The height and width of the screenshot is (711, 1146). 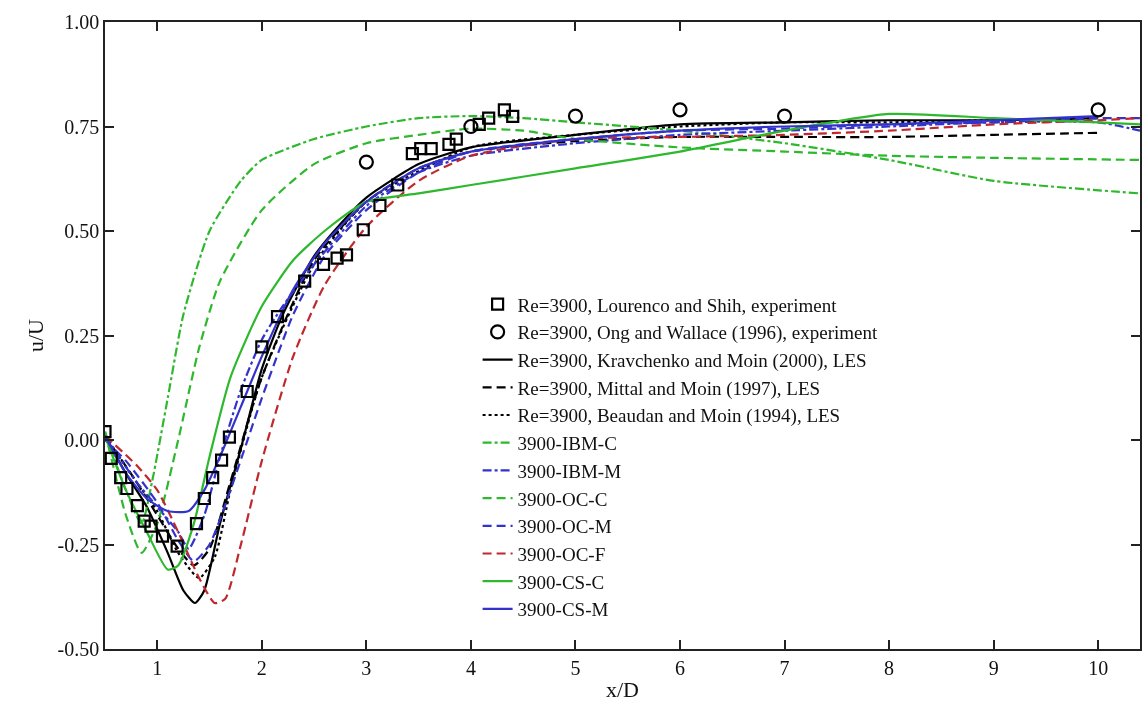 I want to click on legend-label: 3900-IBM-C, so click(x=567, y=444).